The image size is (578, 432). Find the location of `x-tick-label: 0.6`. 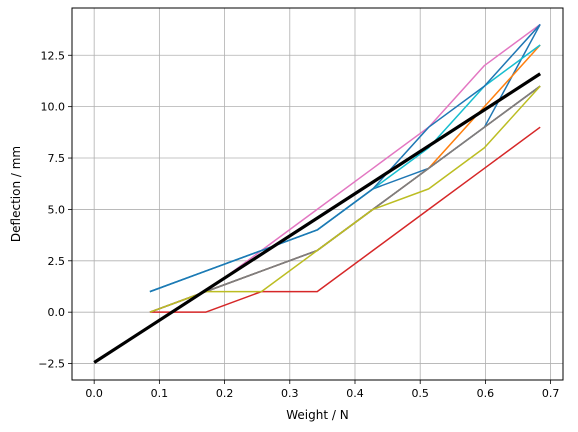

x-tick-label: 0.6 is located at coordinates (486, 393).